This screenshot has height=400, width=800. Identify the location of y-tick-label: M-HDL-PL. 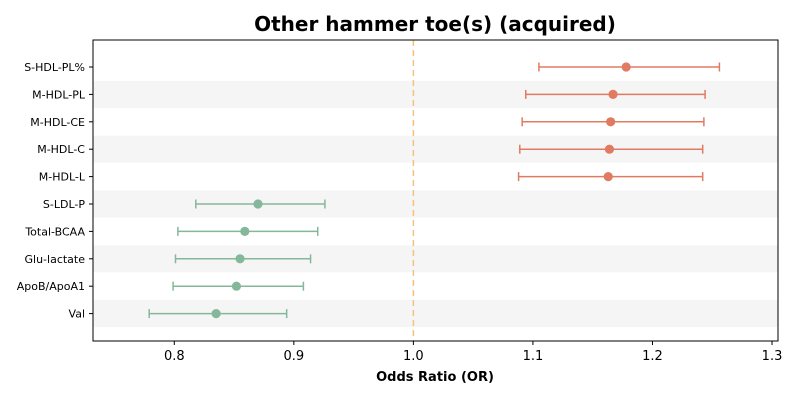
(59, 94).